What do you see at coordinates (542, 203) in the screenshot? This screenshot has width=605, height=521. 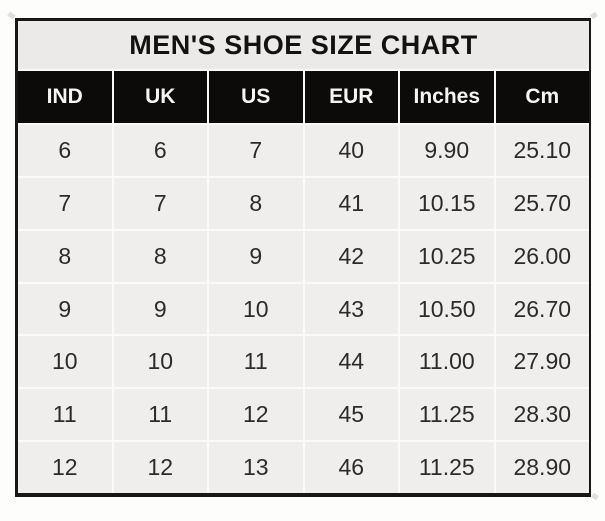 I see `table-cell: 25.70` at bounding box center [542, 203].